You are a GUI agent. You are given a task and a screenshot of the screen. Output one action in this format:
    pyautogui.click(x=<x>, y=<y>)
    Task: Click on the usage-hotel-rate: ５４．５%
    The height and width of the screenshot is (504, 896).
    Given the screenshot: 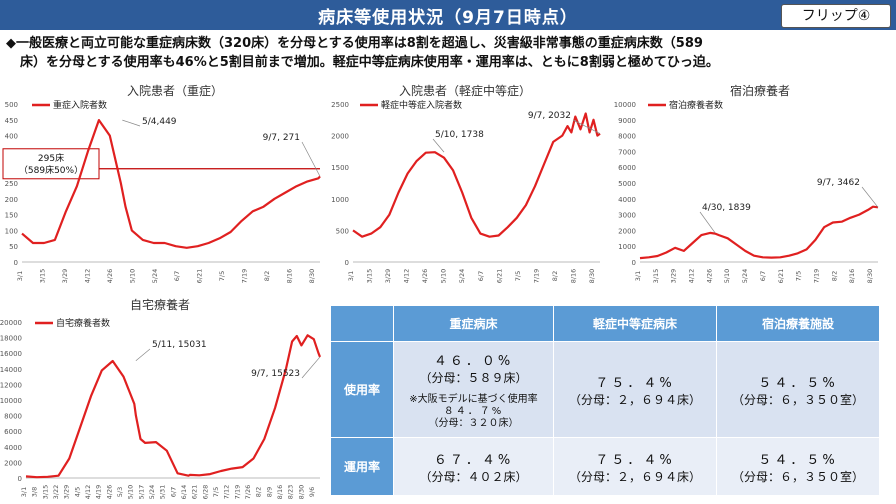 What is the action you would take?
    pyautogui.click(x=798, y=383)
    